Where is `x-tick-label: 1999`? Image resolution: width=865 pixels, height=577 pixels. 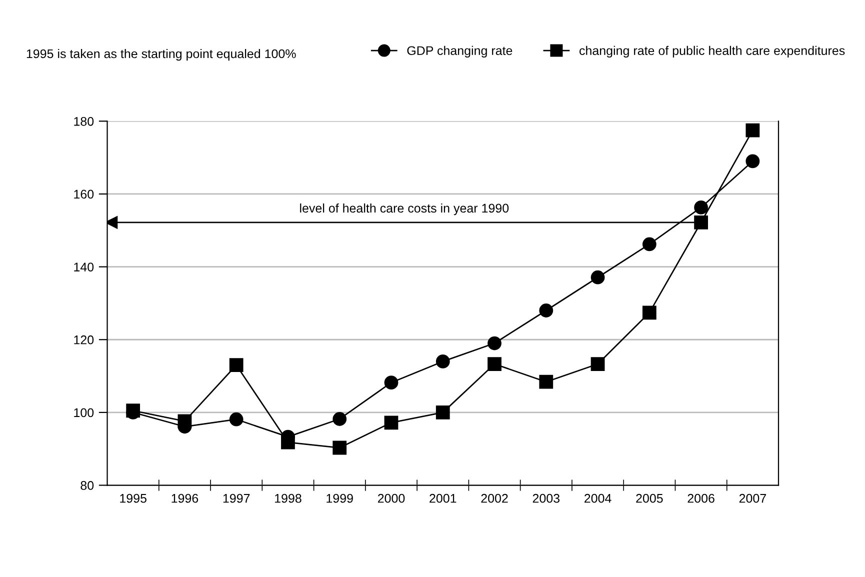
x-tick-label: 1999 is located at coordinates (339, 498).